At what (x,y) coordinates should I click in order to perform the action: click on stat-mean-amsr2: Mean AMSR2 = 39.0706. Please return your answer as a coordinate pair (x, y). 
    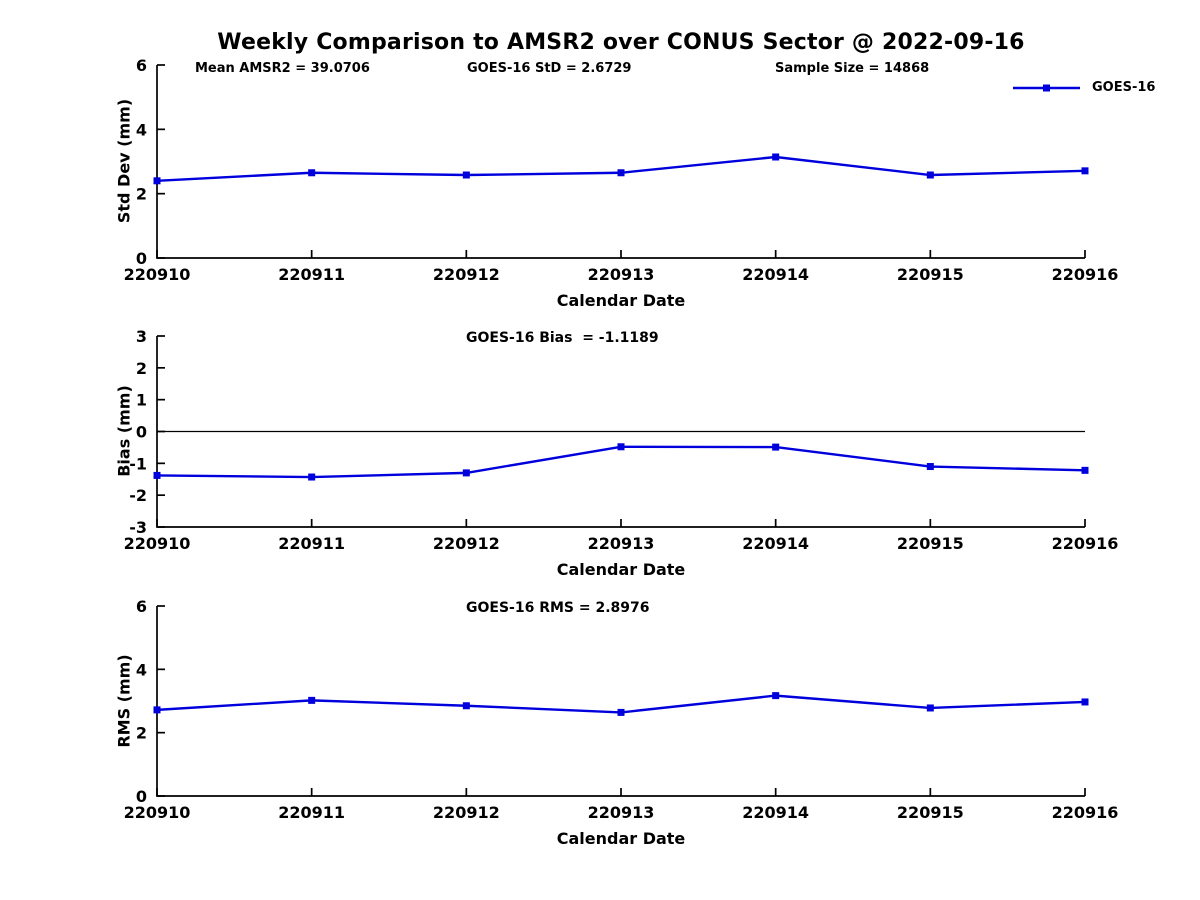
    Looking at the image, I should click on (282, 68).